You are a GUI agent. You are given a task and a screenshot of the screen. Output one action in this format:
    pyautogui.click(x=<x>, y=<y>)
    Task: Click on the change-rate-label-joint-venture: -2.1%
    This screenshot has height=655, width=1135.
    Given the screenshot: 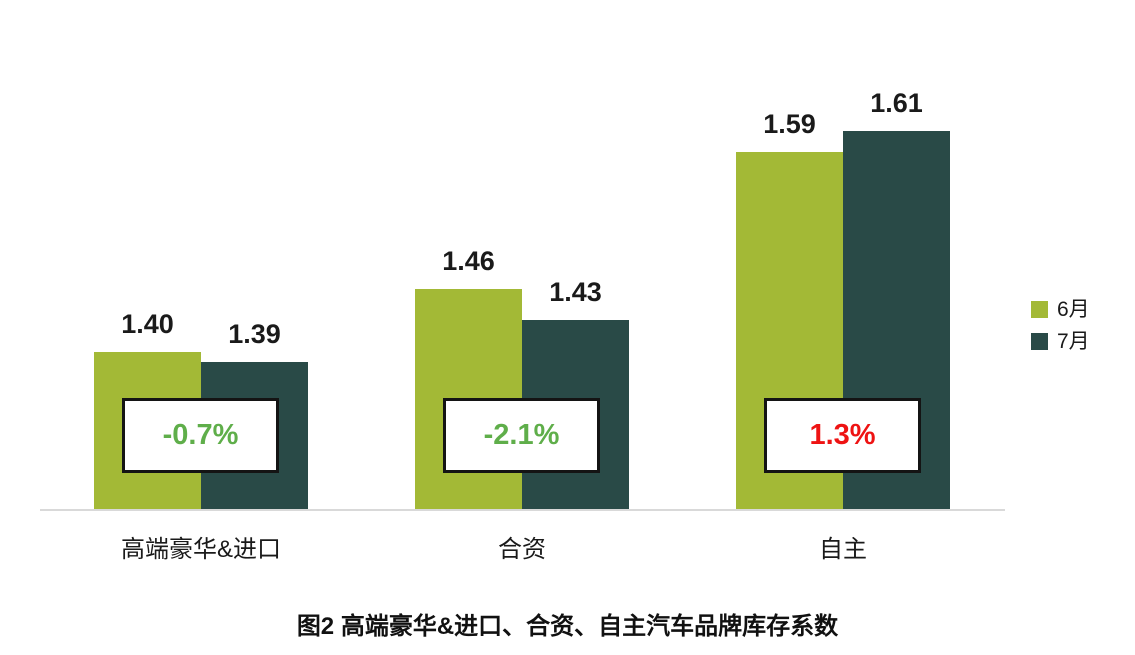 What is the action you would take?
    pyautogui.click(x=521, y=435)
    